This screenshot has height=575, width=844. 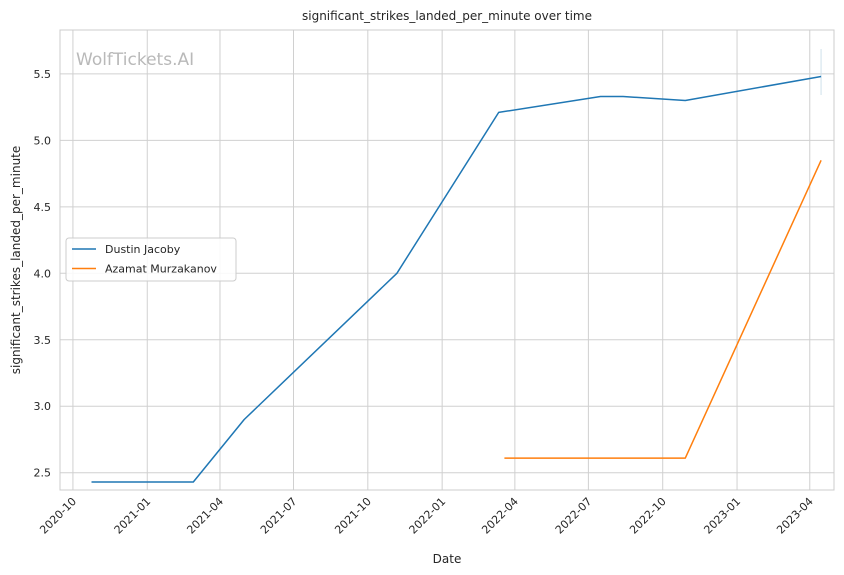 I want to click on legend: Dustin Jacoby Azamat Murzakanov, so click(x=151, y=259).